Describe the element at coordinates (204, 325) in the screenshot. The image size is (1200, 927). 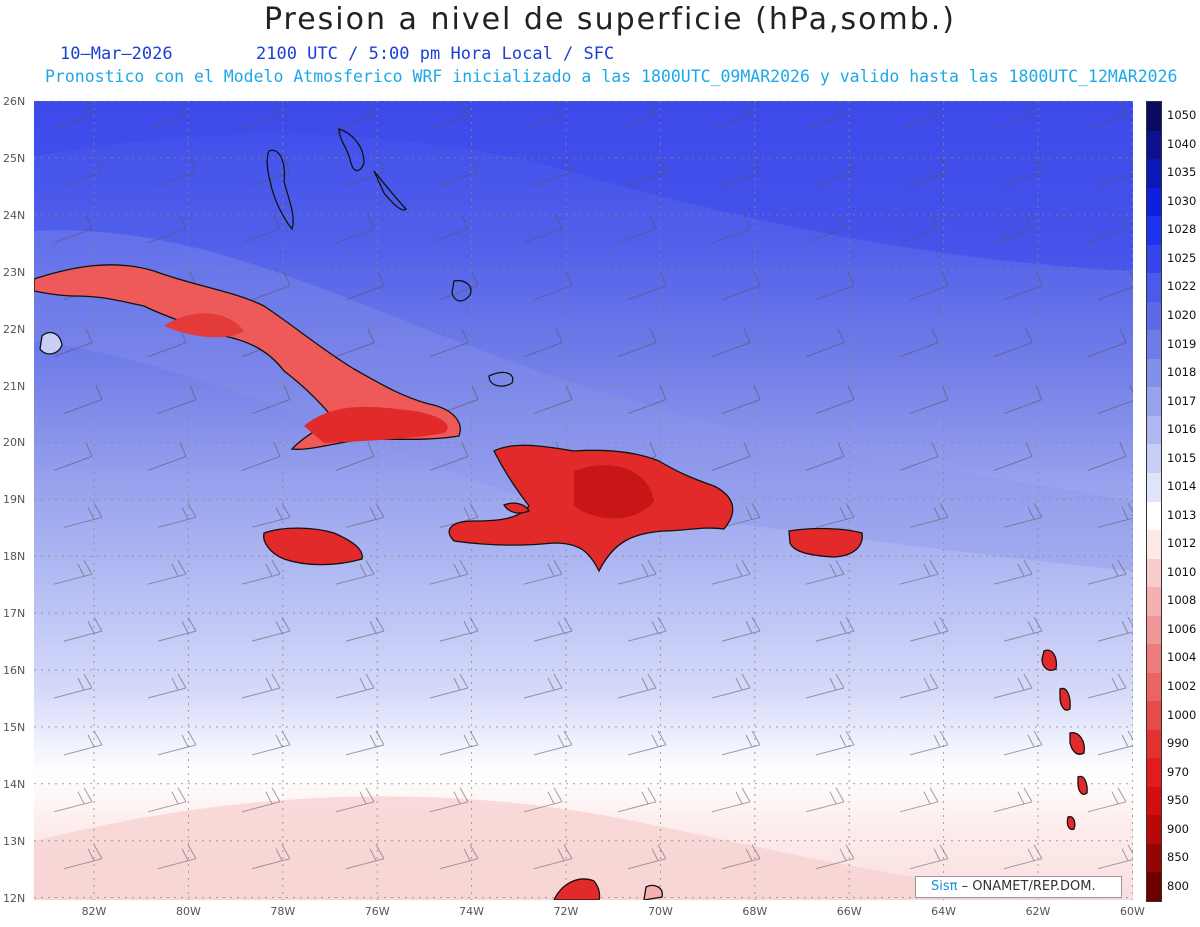
I see `cuba-west-highland` at that location.